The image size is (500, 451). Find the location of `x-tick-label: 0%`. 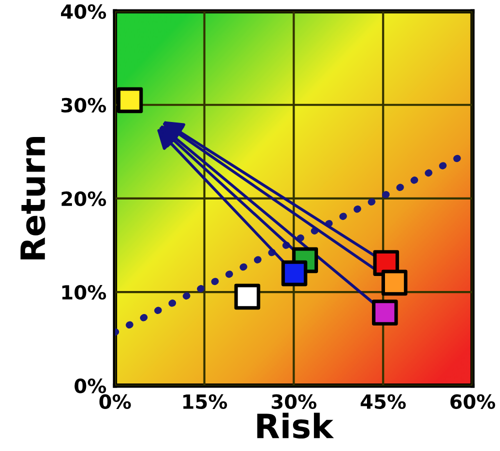

x-tick-label: 0% is located at coordinates (115, 401).